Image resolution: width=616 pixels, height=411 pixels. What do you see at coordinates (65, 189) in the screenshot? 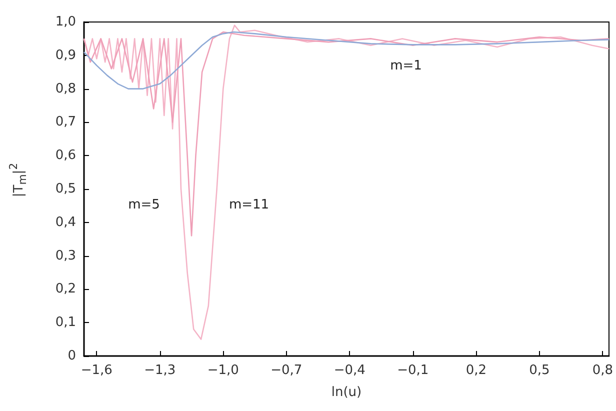
I see `y-tick-label: 0,5` at bounding box center [65, 189].